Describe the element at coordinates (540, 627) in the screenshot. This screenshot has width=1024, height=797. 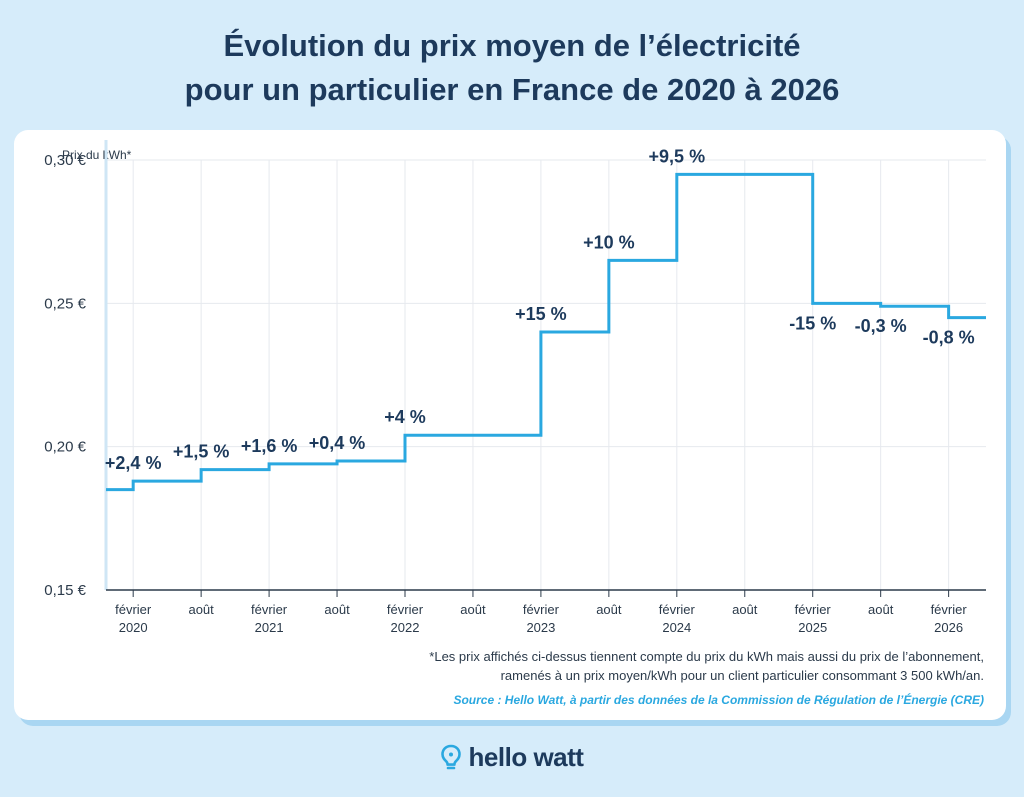
I see `x-tick-label: 2023` at that location.